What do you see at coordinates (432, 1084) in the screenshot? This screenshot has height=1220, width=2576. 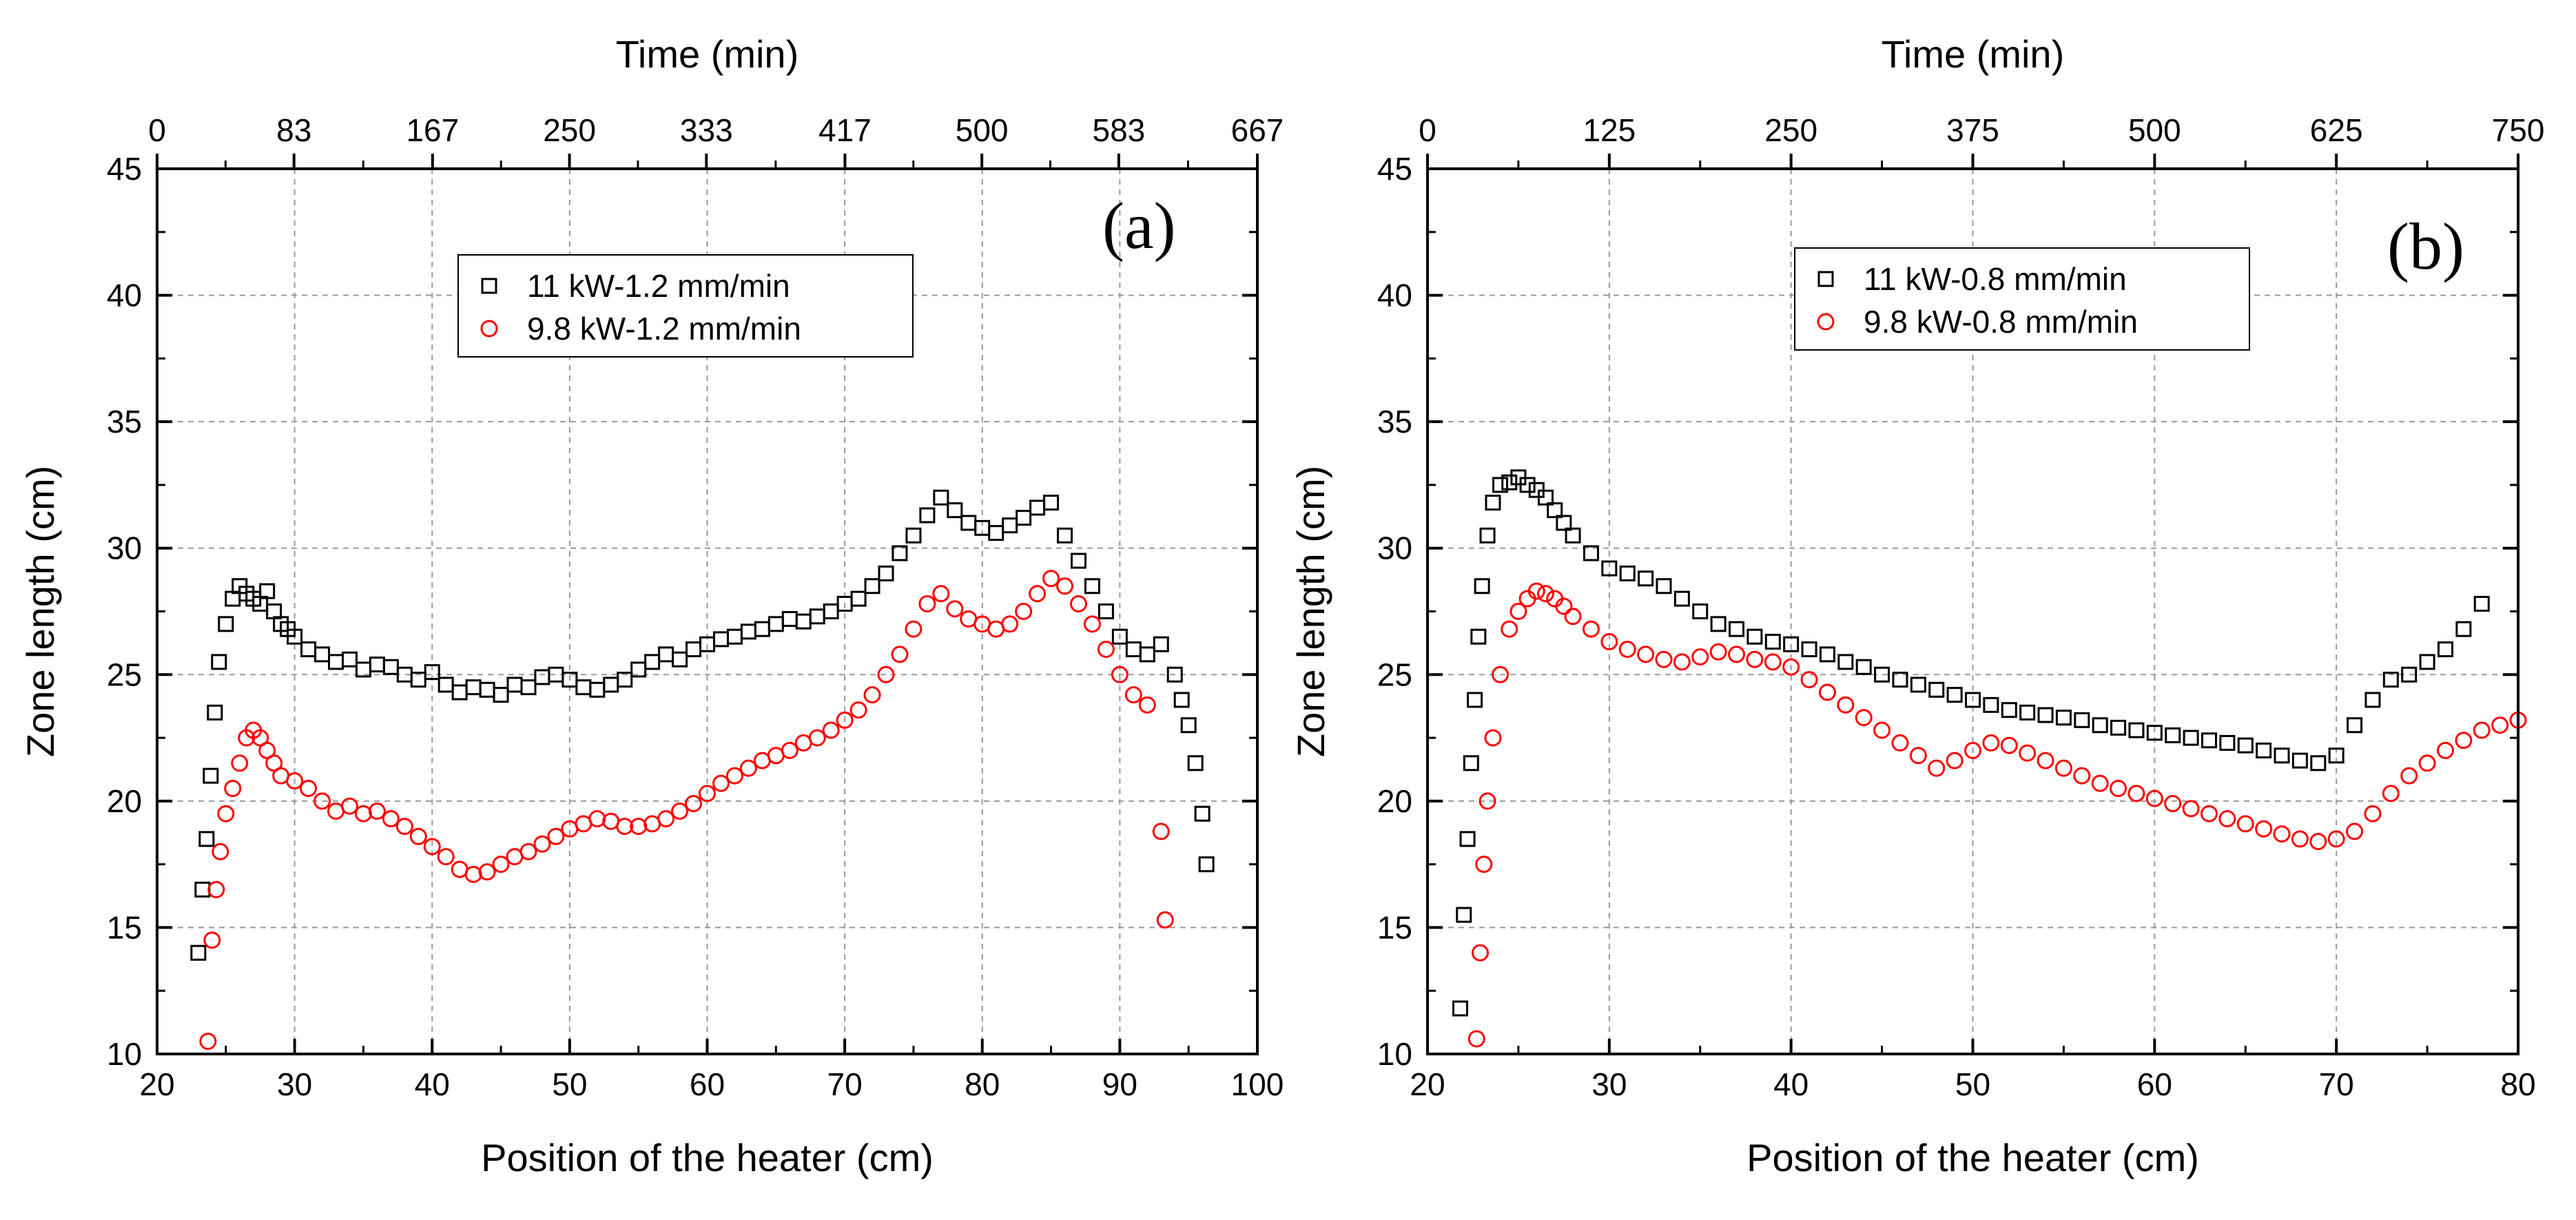 I see `x-tick-label: 40` at bounding box center [432, 1084].